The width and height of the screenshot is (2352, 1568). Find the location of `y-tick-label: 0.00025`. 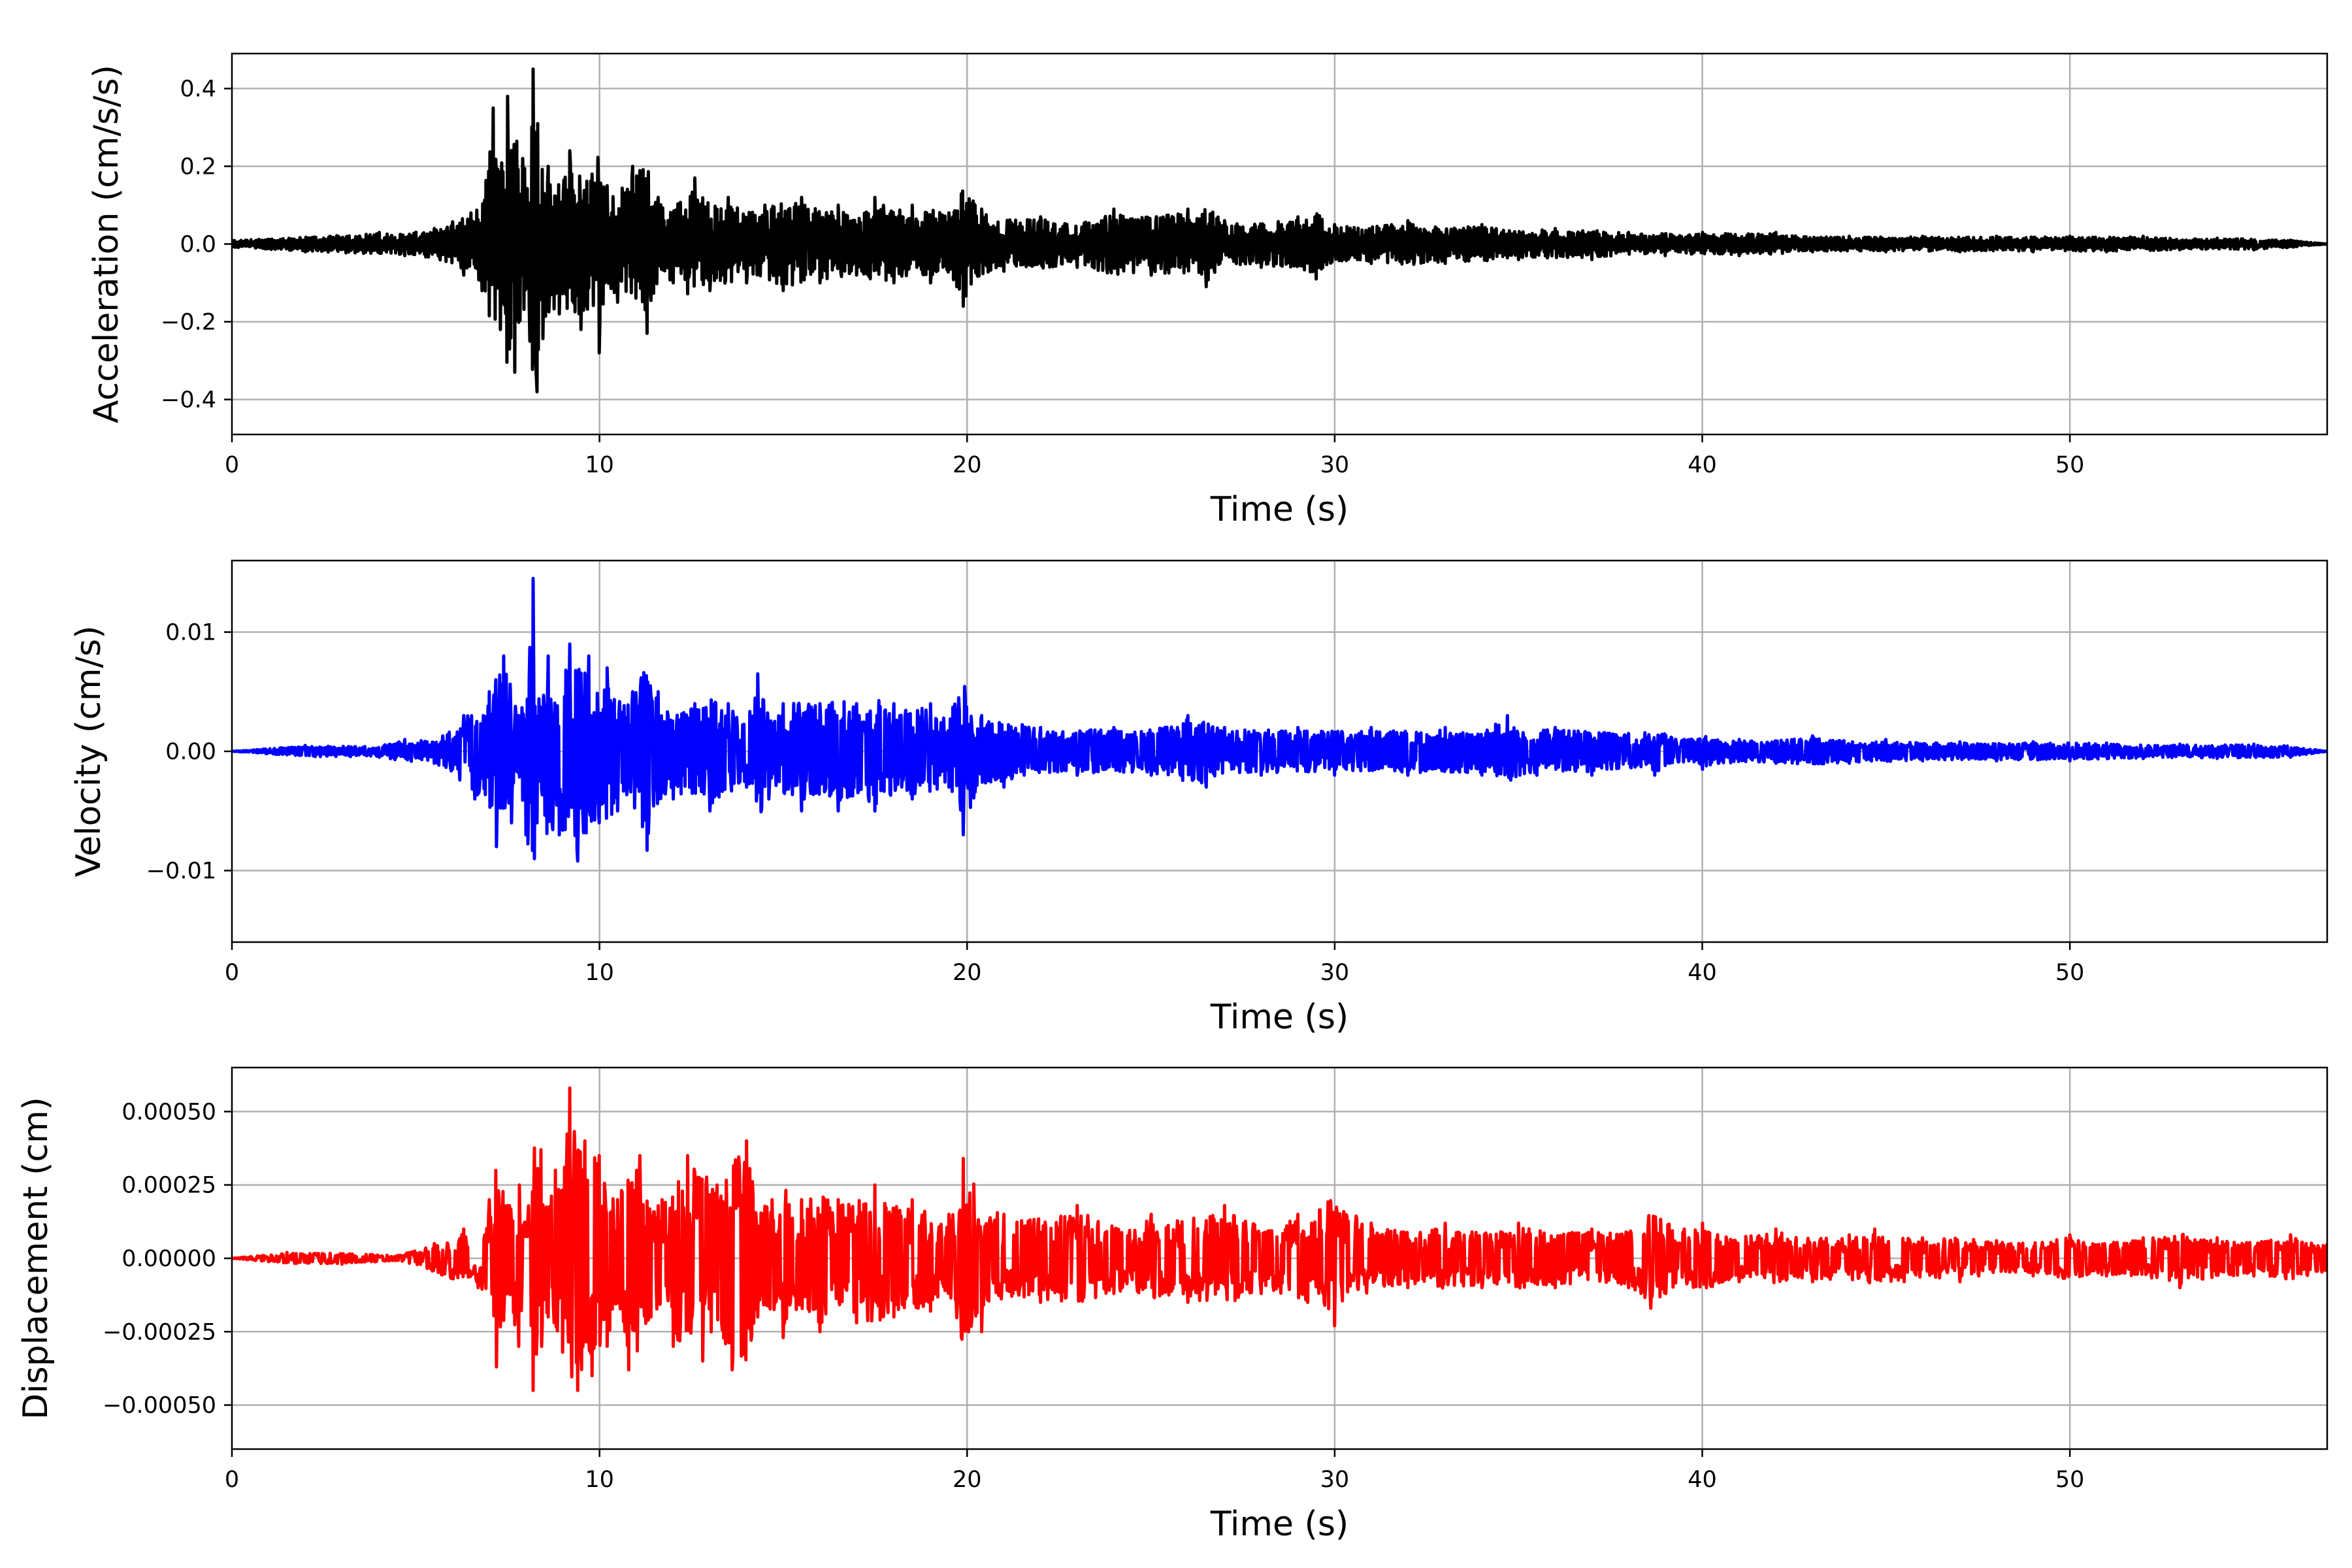

y-tick-label: 0.00025 is located at coordinates (169, 1186).